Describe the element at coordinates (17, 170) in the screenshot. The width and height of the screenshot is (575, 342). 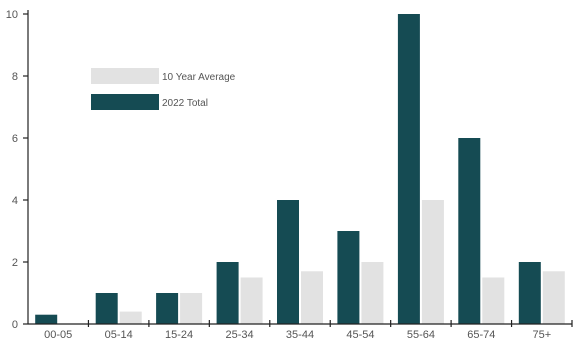
I see `y-ticks-group: 0 2 4 6 8 10` at that location.